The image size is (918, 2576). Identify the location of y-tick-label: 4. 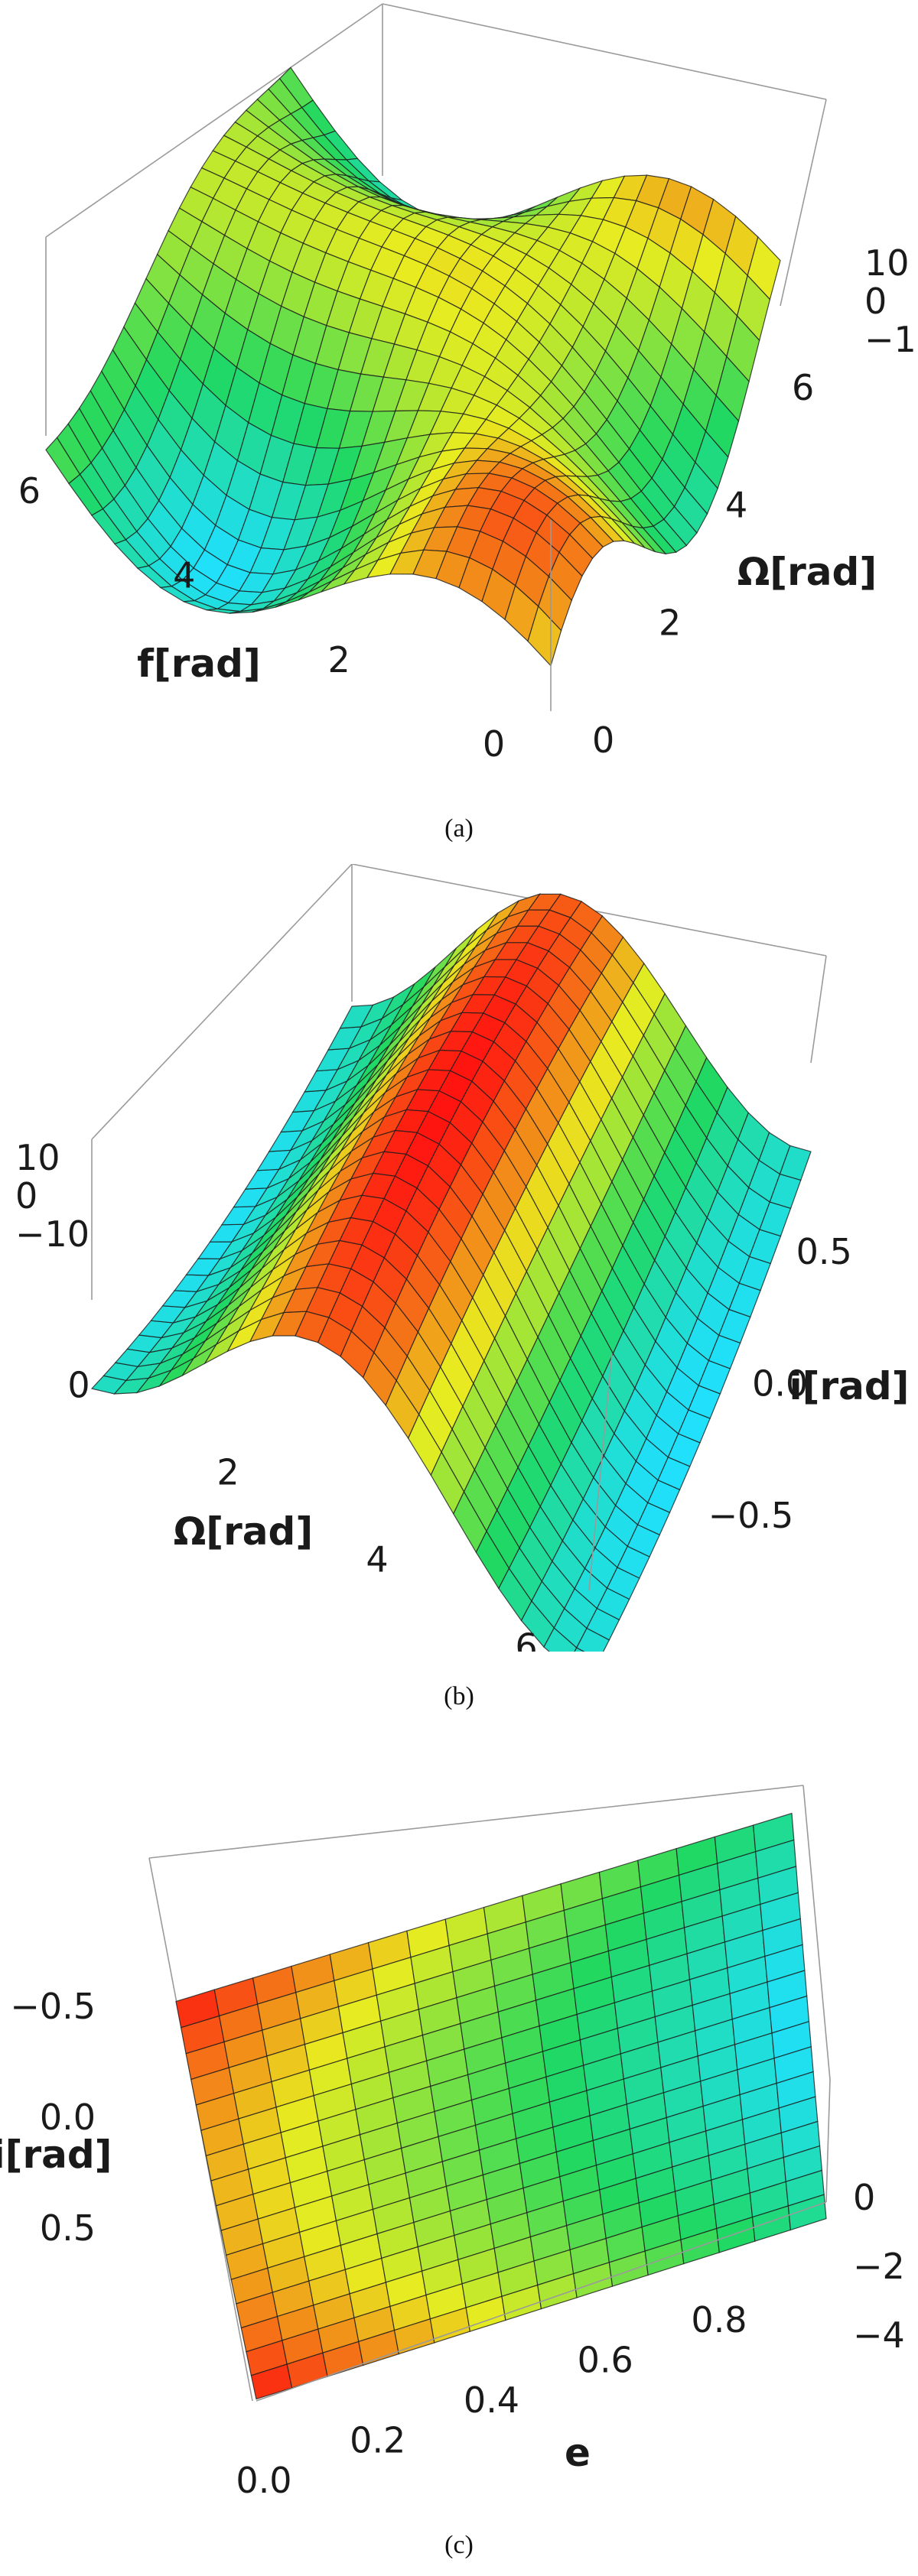
(736, 506).